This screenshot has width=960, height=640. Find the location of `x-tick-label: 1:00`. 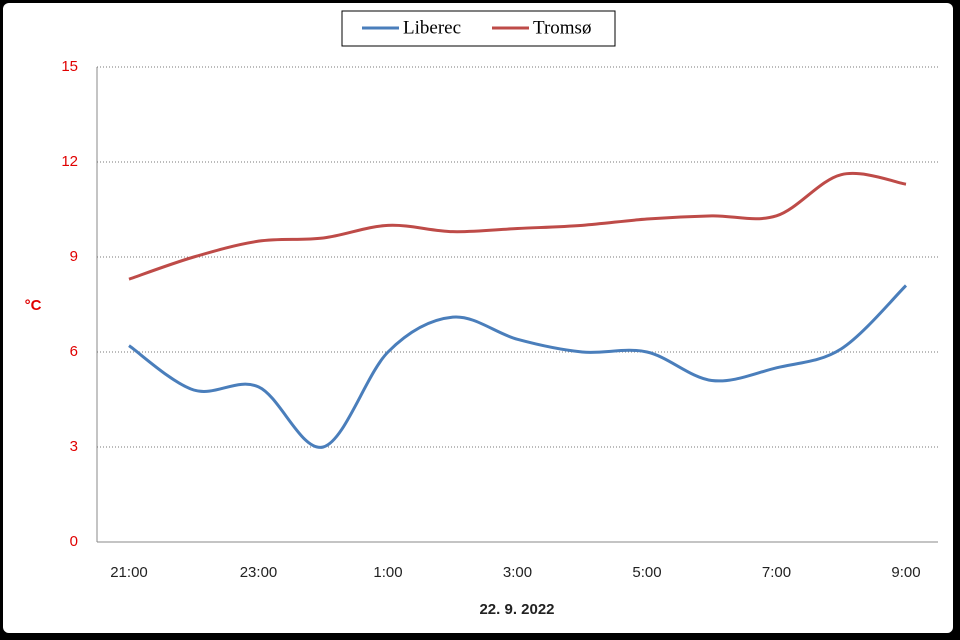

x-tick-label: 1:00 is located at coordinates (387, 572).